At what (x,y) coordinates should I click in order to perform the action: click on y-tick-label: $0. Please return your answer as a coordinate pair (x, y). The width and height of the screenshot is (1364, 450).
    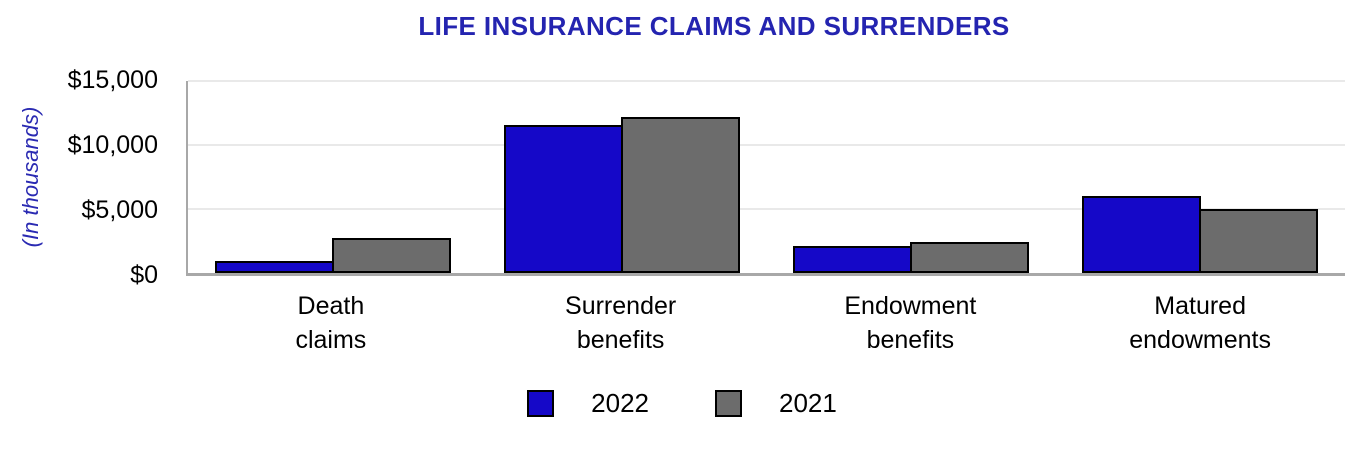
    Looking at the image, I should click on (144, 274).